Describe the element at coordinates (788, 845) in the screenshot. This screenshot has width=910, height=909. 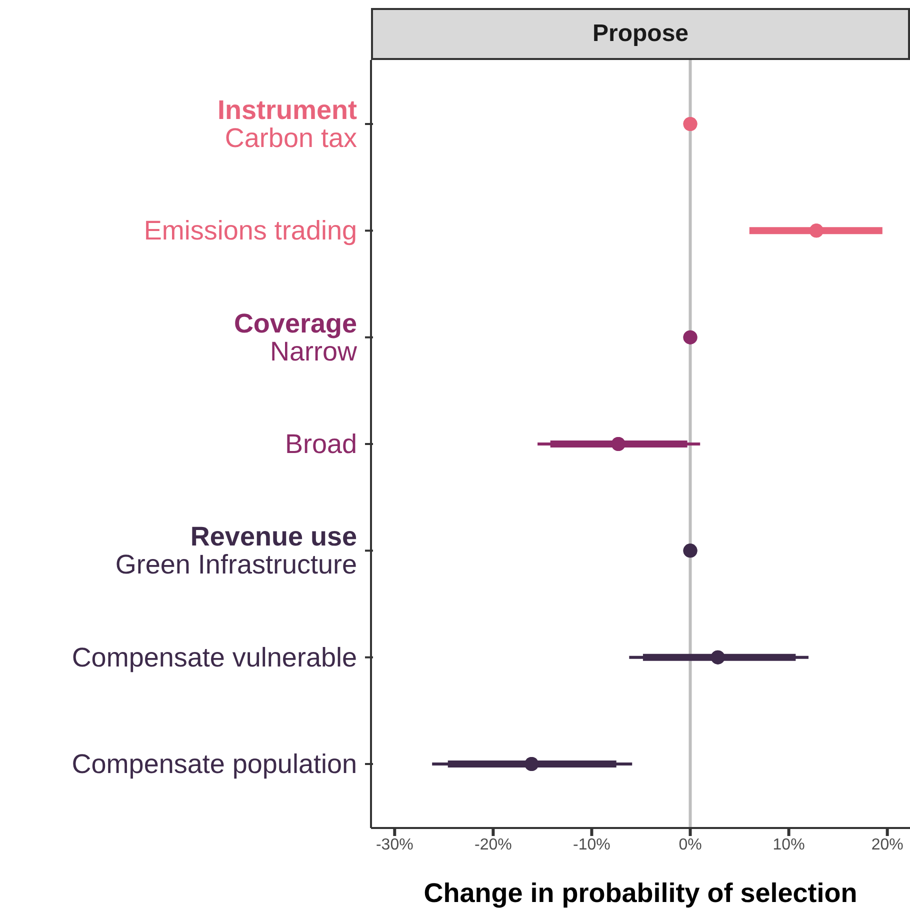
I see `x-tick-label: 10%` at that location.